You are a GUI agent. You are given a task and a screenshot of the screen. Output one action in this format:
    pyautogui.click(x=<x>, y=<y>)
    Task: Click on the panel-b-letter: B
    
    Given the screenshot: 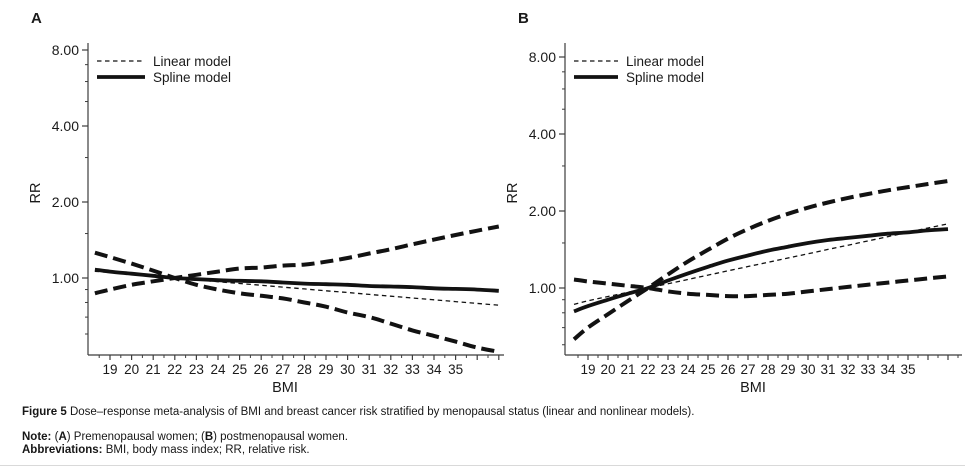 What is the action you would take?
    pyautogui.click(x=523, y=18)
    